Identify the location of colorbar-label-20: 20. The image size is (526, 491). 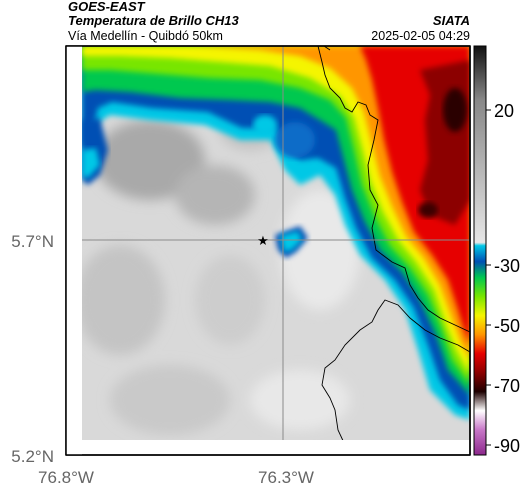
(504, 111).